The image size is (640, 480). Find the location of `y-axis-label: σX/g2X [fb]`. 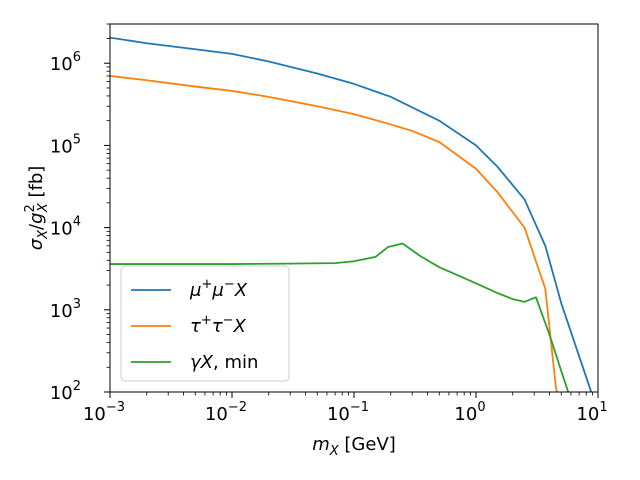

y-axis-label: σX/g2X [fb] is located at coordinates (37, 208).